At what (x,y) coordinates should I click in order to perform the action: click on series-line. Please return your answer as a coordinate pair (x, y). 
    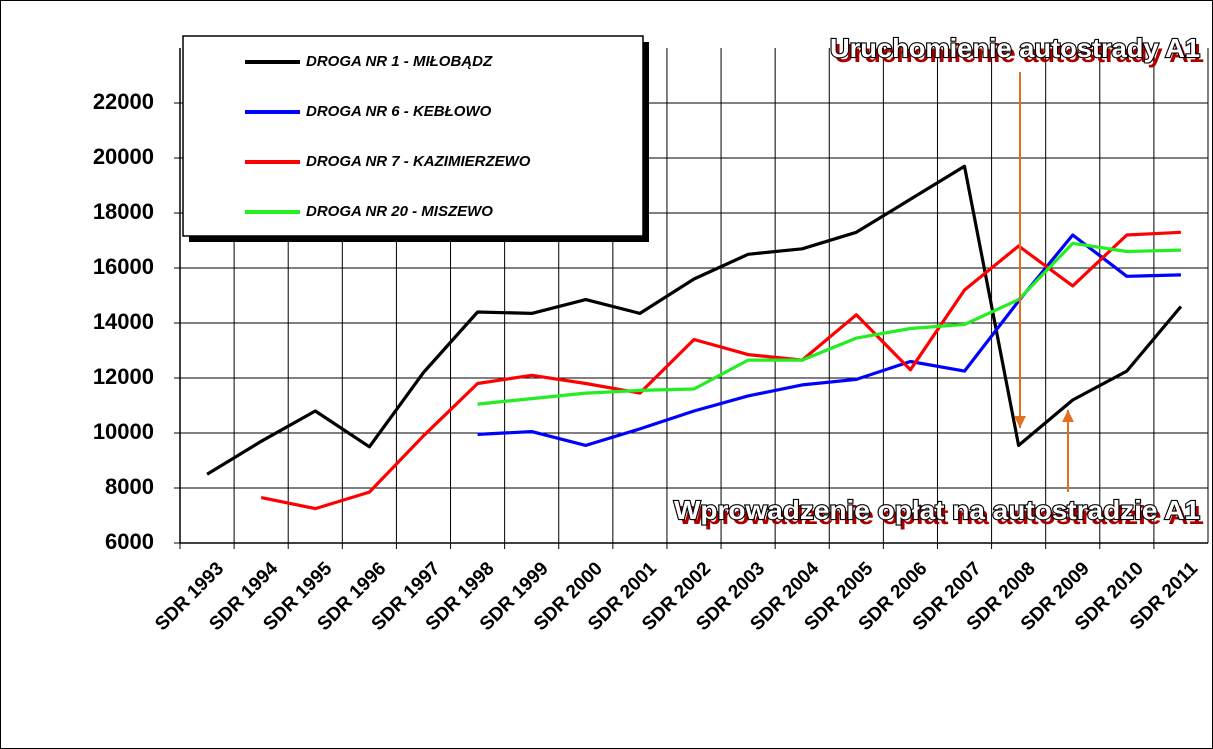
    Looking at the image, I should click on (829, 323).